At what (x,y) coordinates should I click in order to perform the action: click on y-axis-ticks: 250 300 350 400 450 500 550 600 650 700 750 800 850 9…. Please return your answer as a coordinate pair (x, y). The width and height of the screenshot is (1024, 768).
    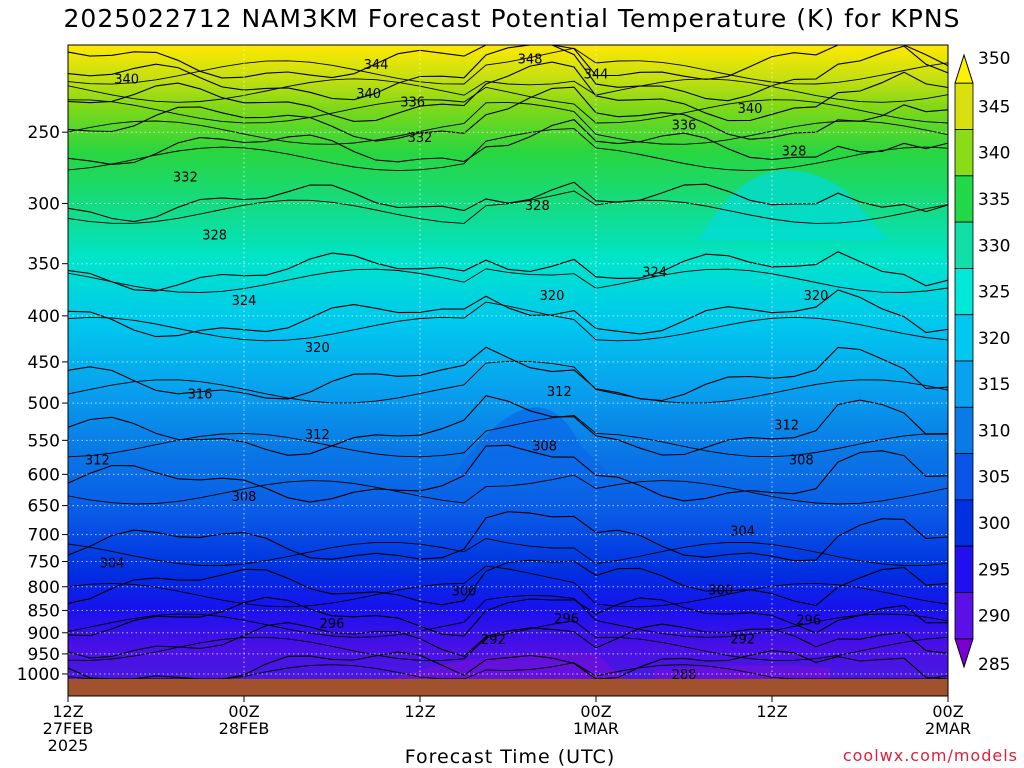
    Looking at the image, I should click on (42, 404).